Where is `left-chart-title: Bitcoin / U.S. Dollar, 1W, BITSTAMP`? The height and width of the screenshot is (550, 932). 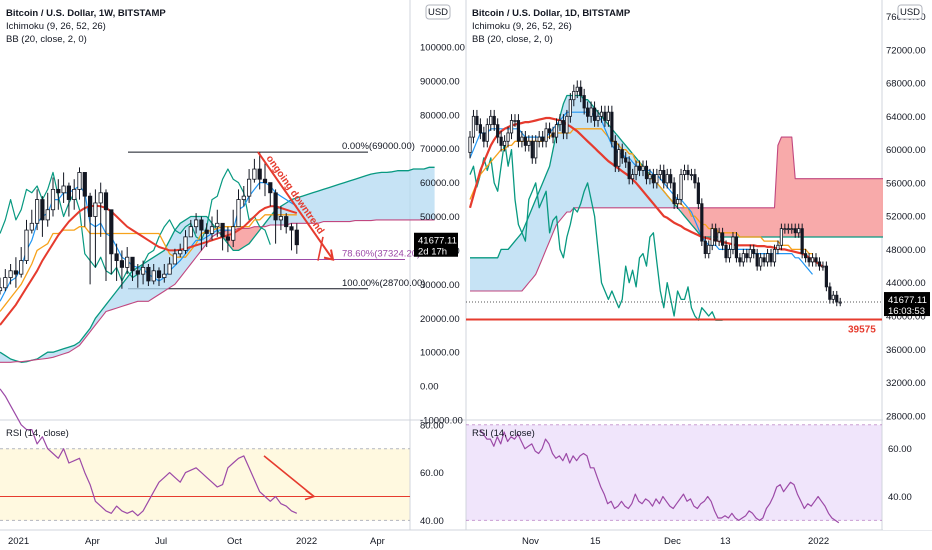 left-chart-title: Bitcoin / U.S. Dollar, 1W, BITSTAMP is located at coordinates (86, 13).